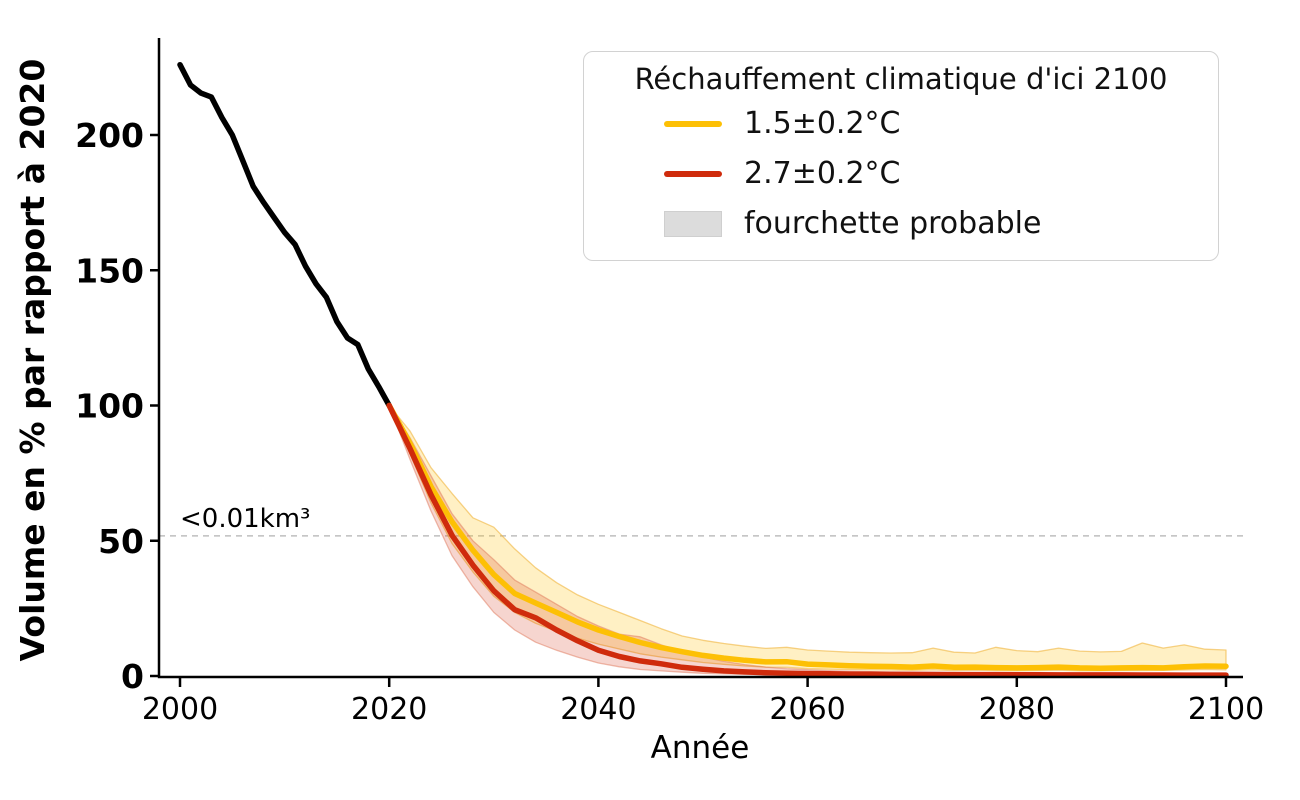 The image size is (1300, 800). What do you see at coordinates (132, 676) in the screenshot?
I see `y-tick-label: 0` at bounding box center [132, 676].